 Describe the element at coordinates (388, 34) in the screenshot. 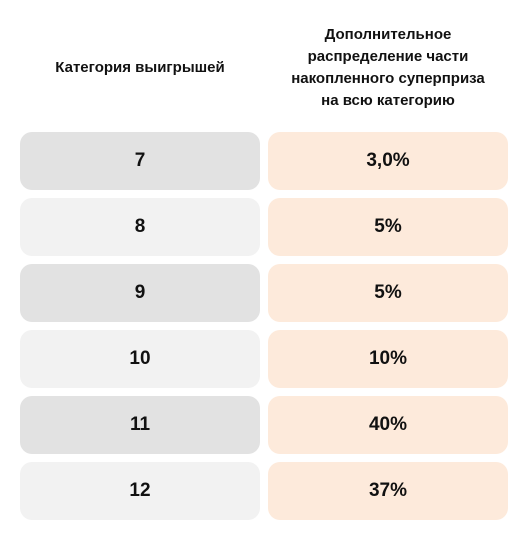

I see `header-distribution-line-1: Дополнительное` at that location.